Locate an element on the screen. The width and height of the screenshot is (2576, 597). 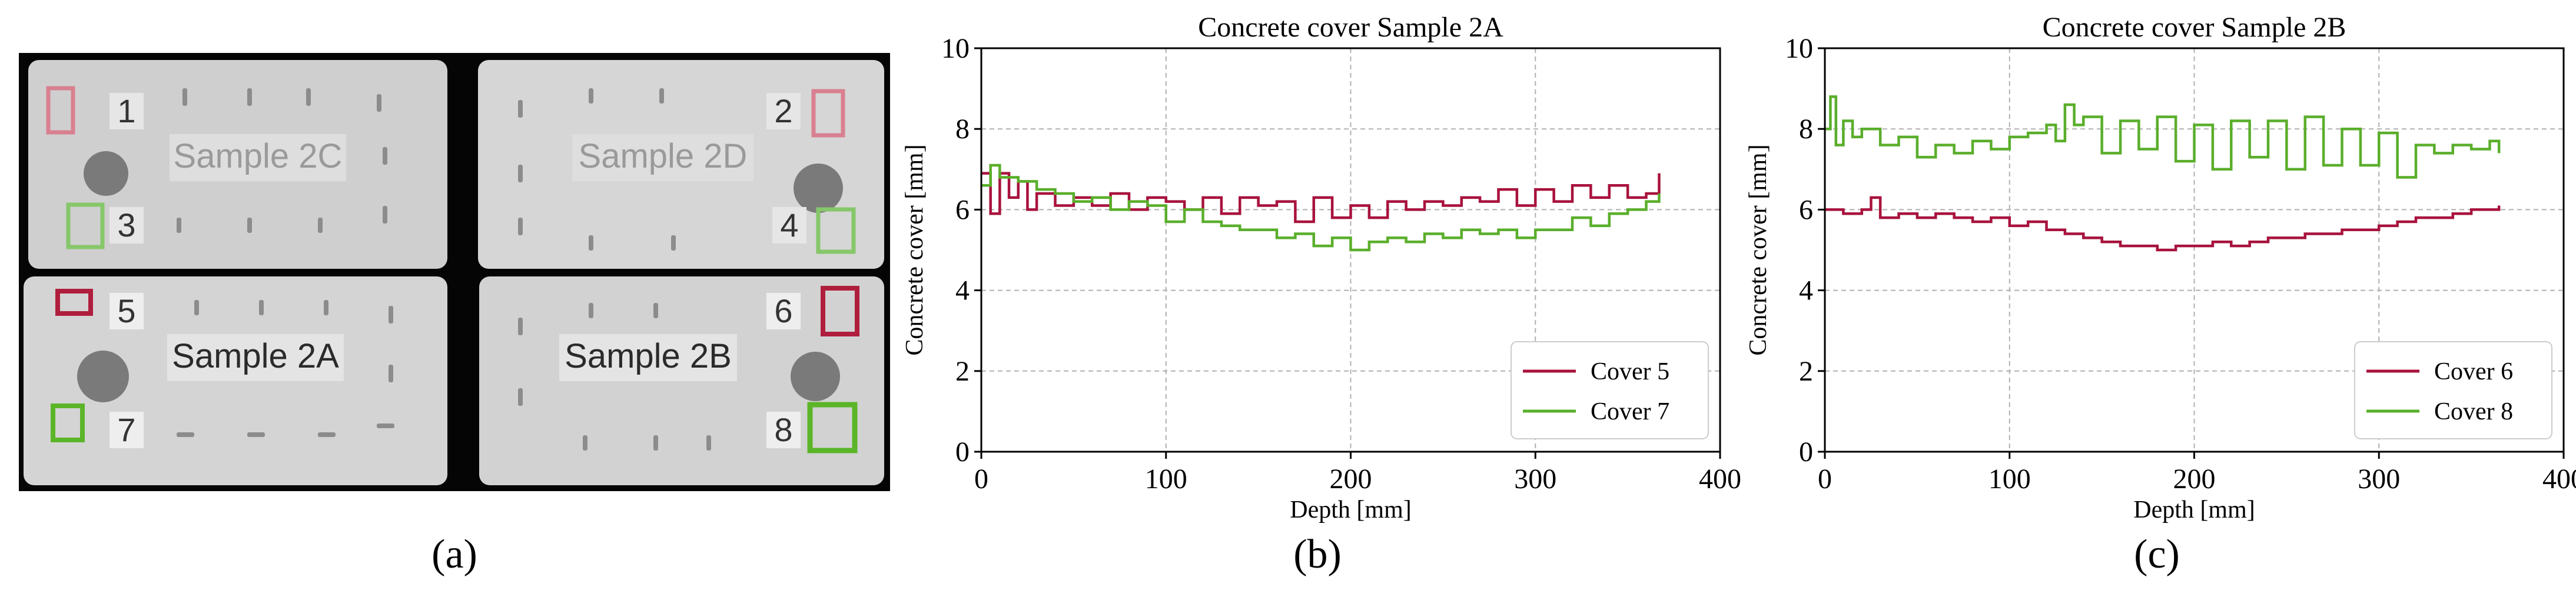
panel-label-c: (c) is located at coordinates (2157, 554).